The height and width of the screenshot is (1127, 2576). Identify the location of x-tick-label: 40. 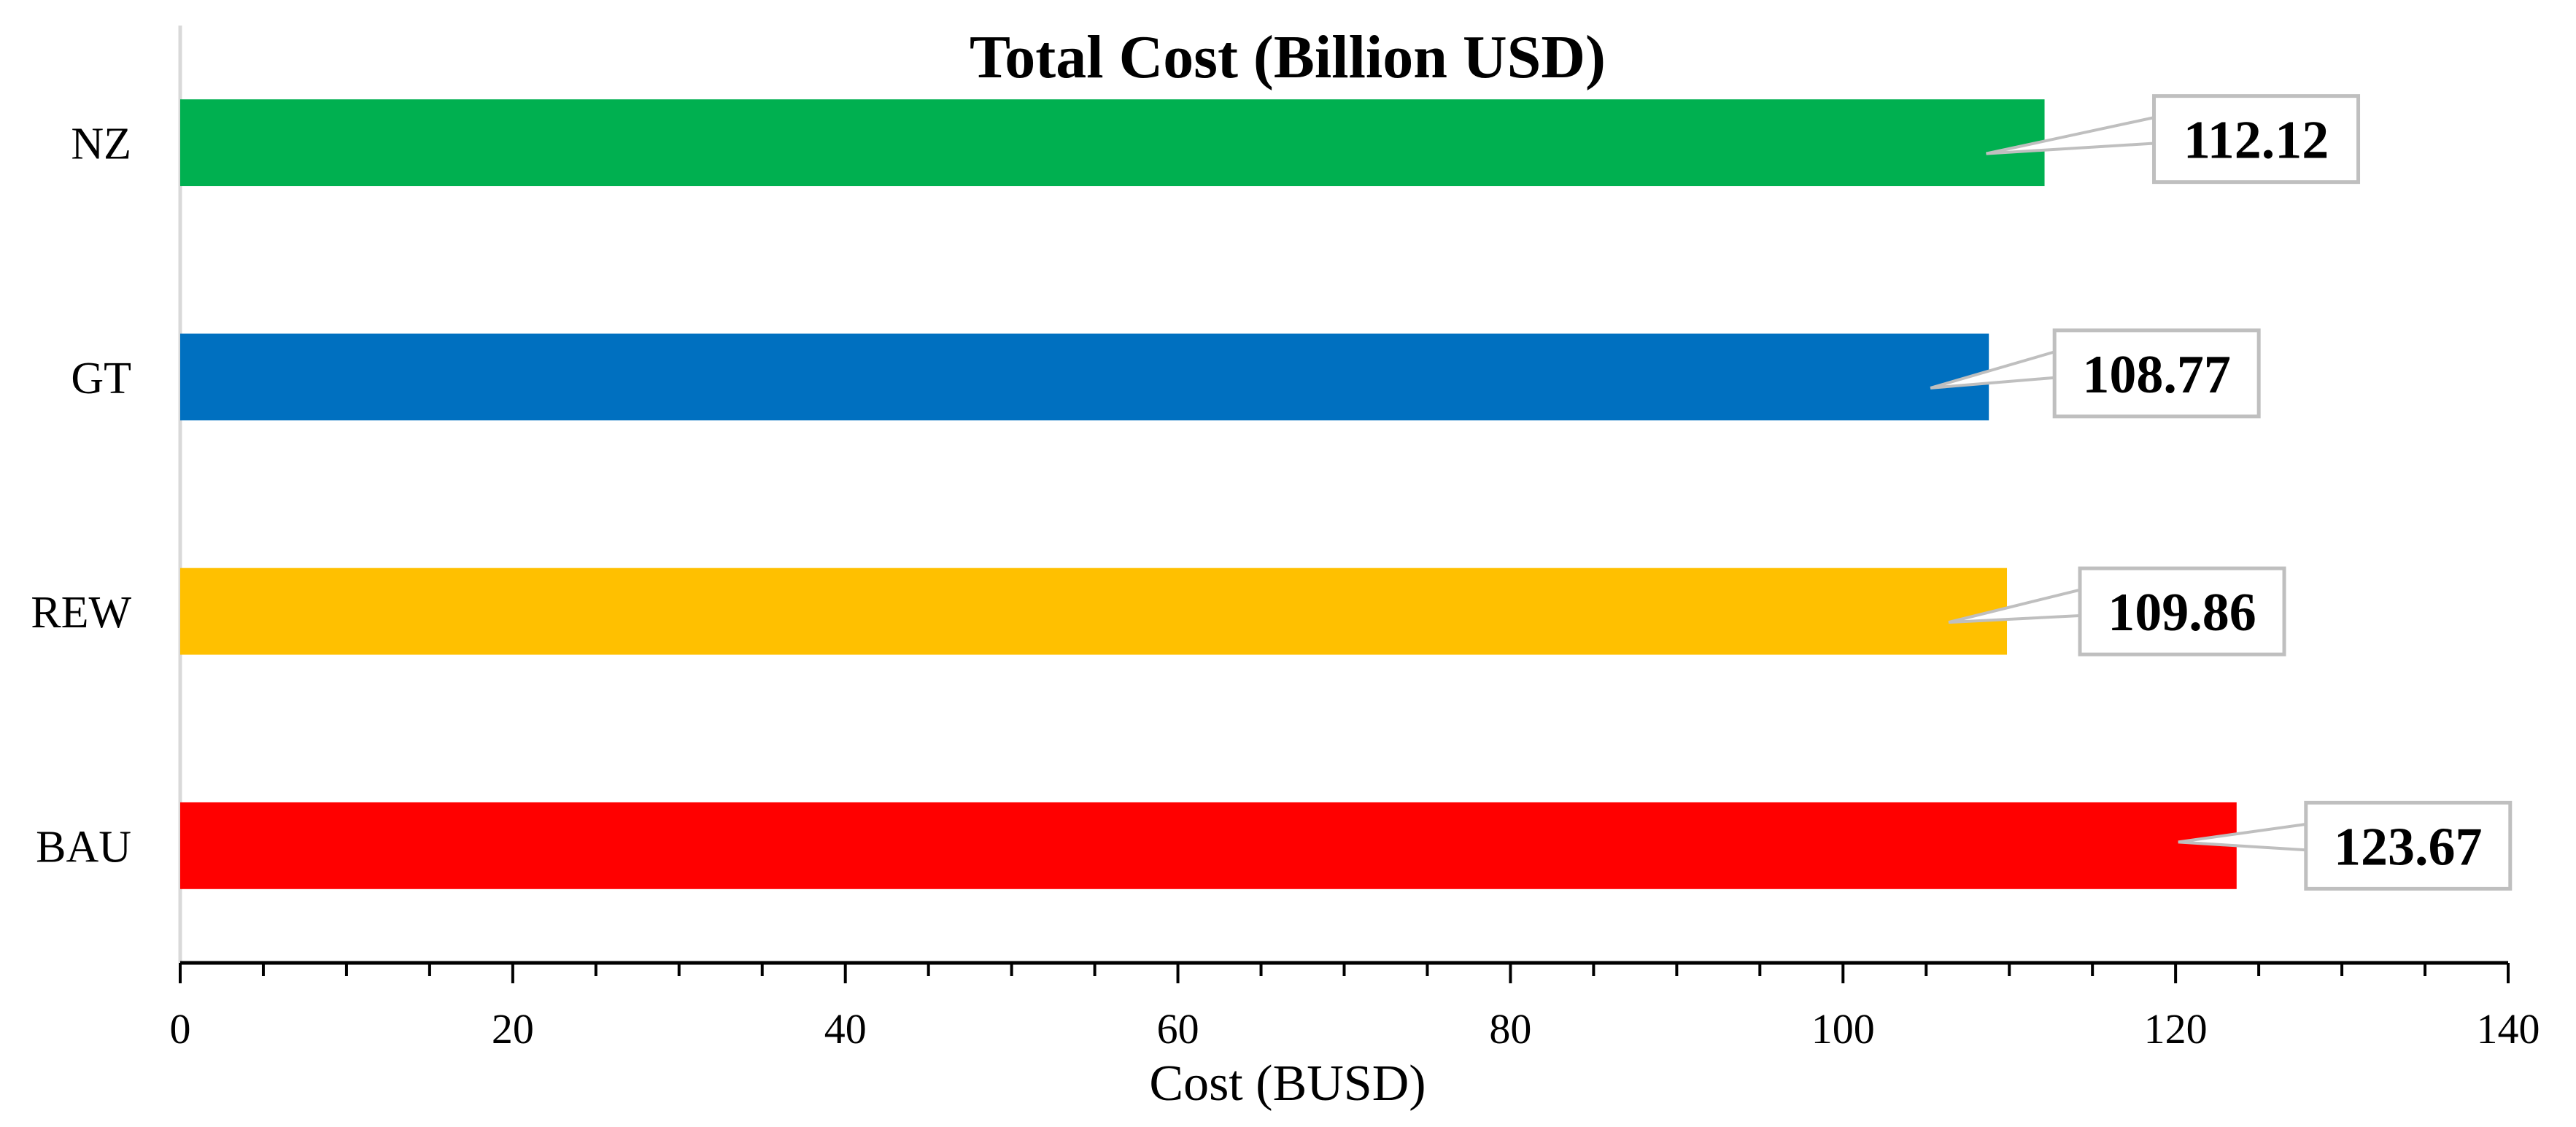
(845, 1029).